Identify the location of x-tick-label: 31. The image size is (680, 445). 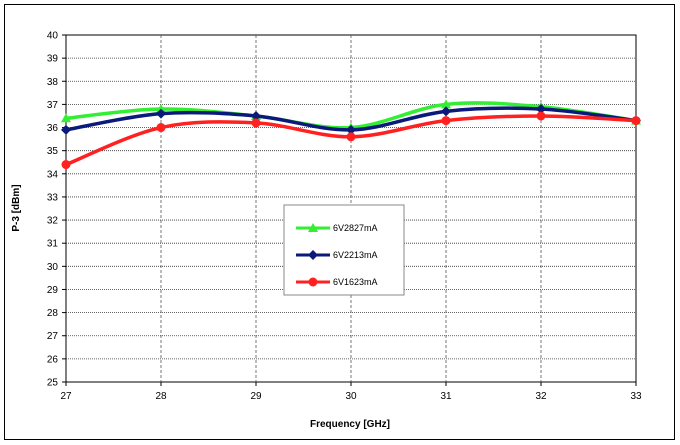
(446, 396).